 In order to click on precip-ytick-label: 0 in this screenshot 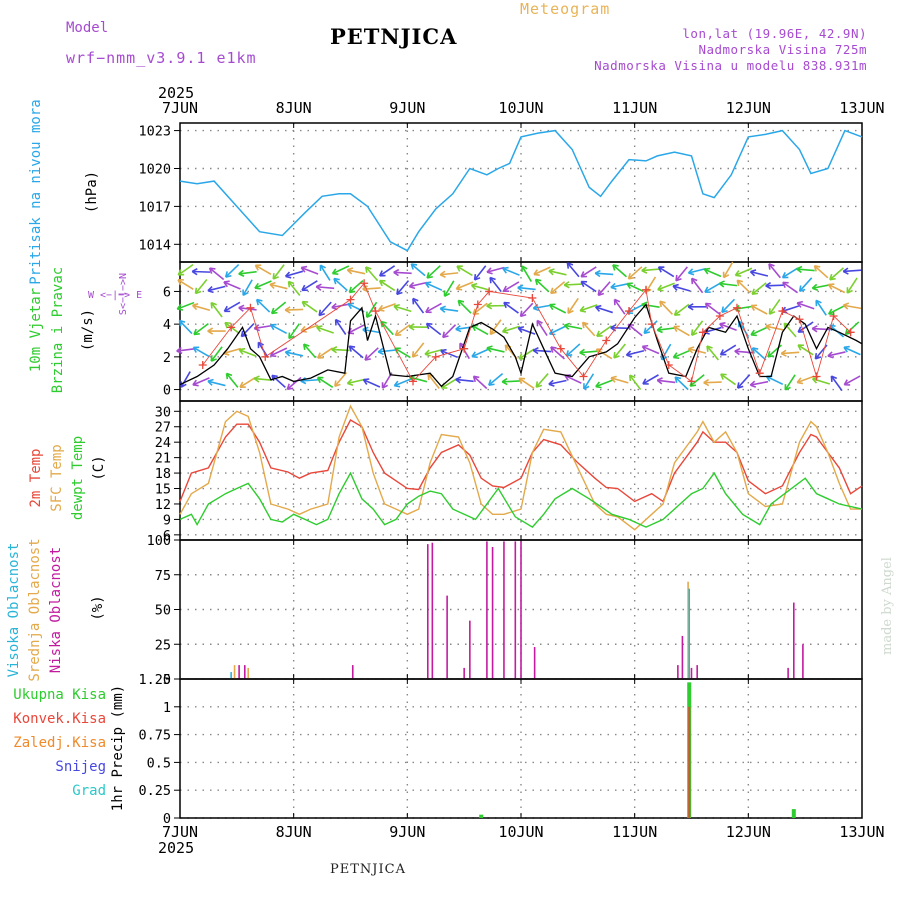, I will do `click(167, 819)`.